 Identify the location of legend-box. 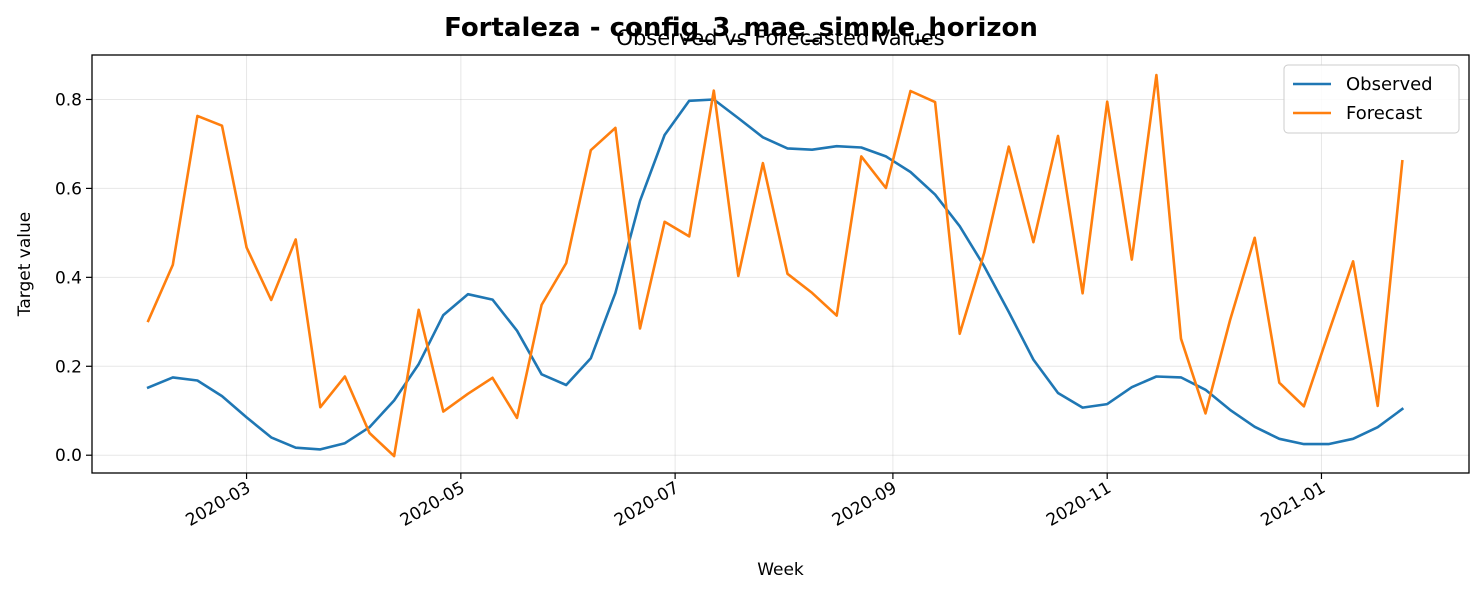
(1371, 99).